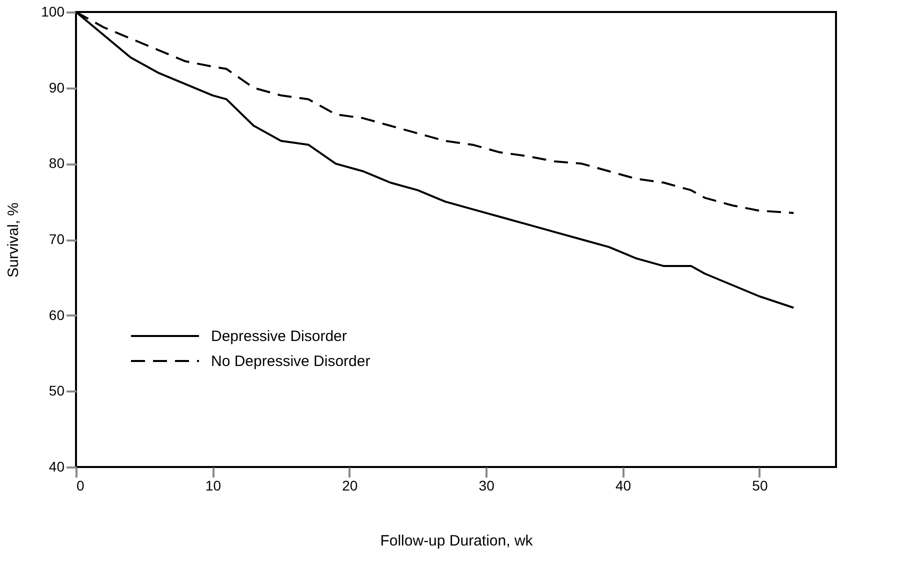 This screenshot has width=899, height=588. Describe the element at coordinates (760, 486) in the screenshot. I see `x-tick-label: 50` at that location.